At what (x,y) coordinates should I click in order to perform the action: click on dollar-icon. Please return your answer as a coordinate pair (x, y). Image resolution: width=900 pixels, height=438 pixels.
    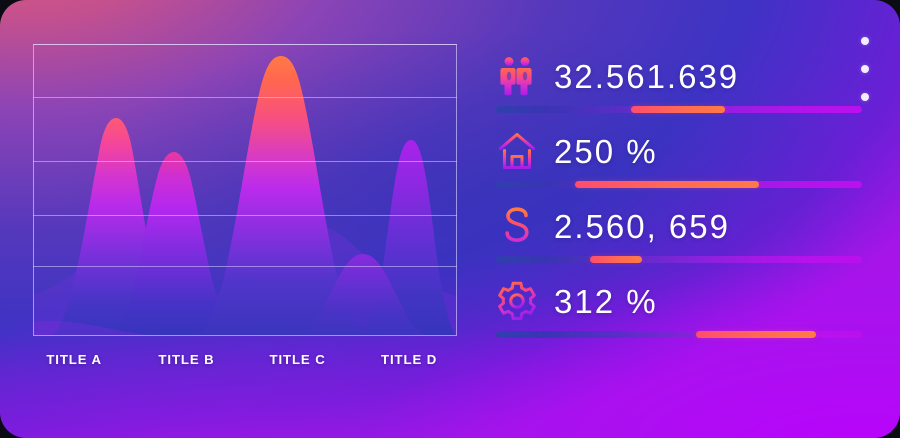
    Looking at the image, I should click on (517, 226).